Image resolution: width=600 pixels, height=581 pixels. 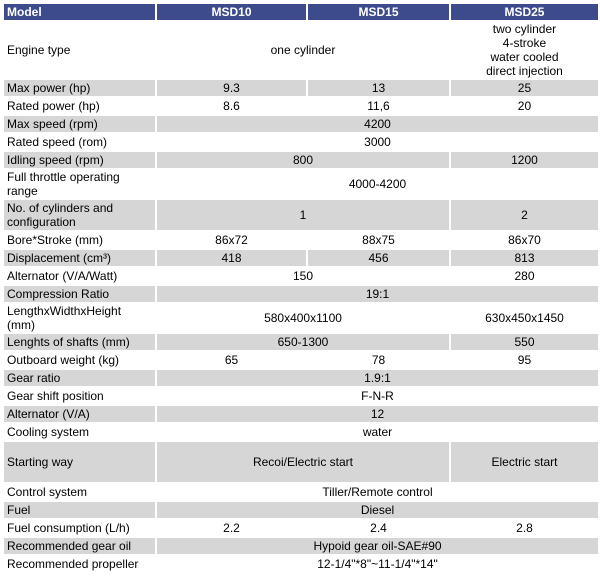 What do you see at coordinates (377, 414) in the screenshot?
I see `cell-all-models: 12` at bounding box center [377, 414].